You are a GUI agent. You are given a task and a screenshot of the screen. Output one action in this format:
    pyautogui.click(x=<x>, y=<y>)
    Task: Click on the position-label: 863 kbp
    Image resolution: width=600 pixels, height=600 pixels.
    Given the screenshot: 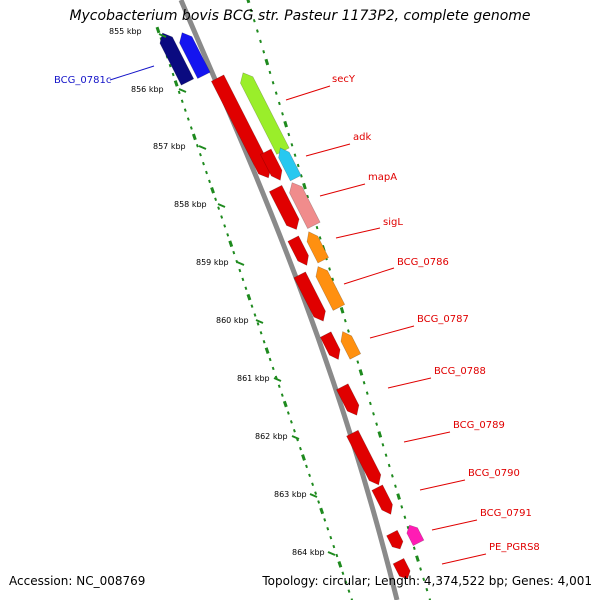 What is the action you would take?
    pyautogui.click(x=290, y=494)
    